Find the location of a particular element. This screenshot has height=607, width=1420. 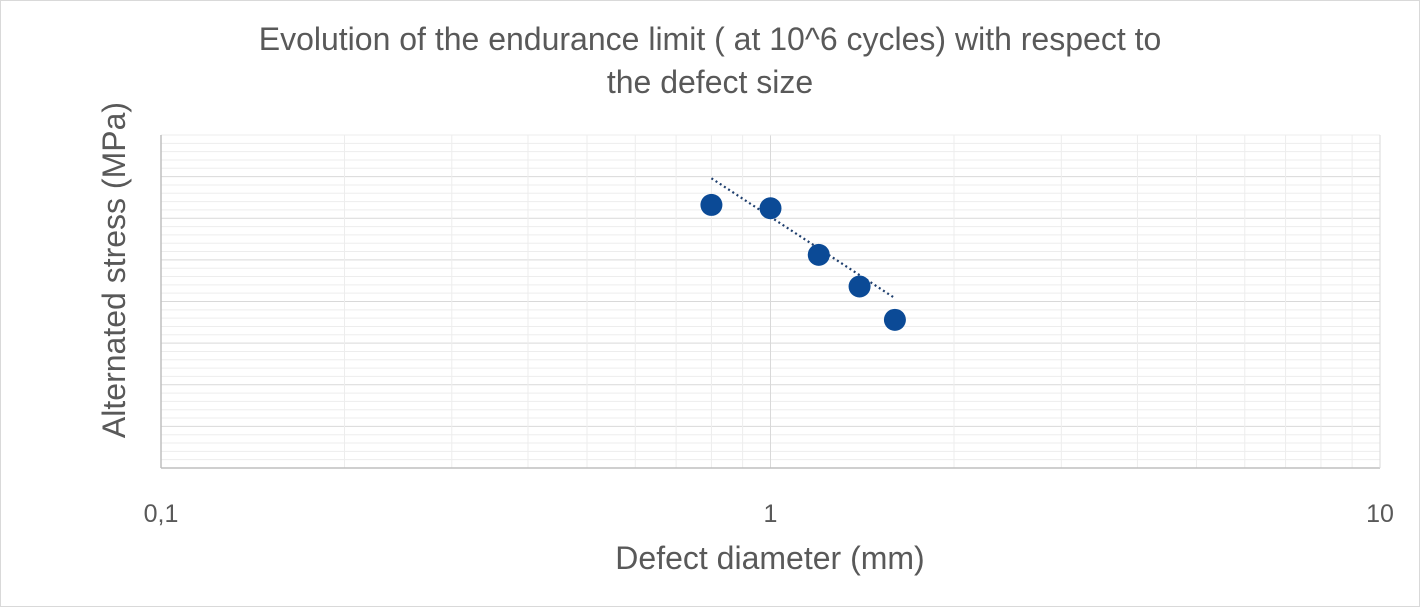

x-tick-label: 0,1 is located at coordinates (161, 514).